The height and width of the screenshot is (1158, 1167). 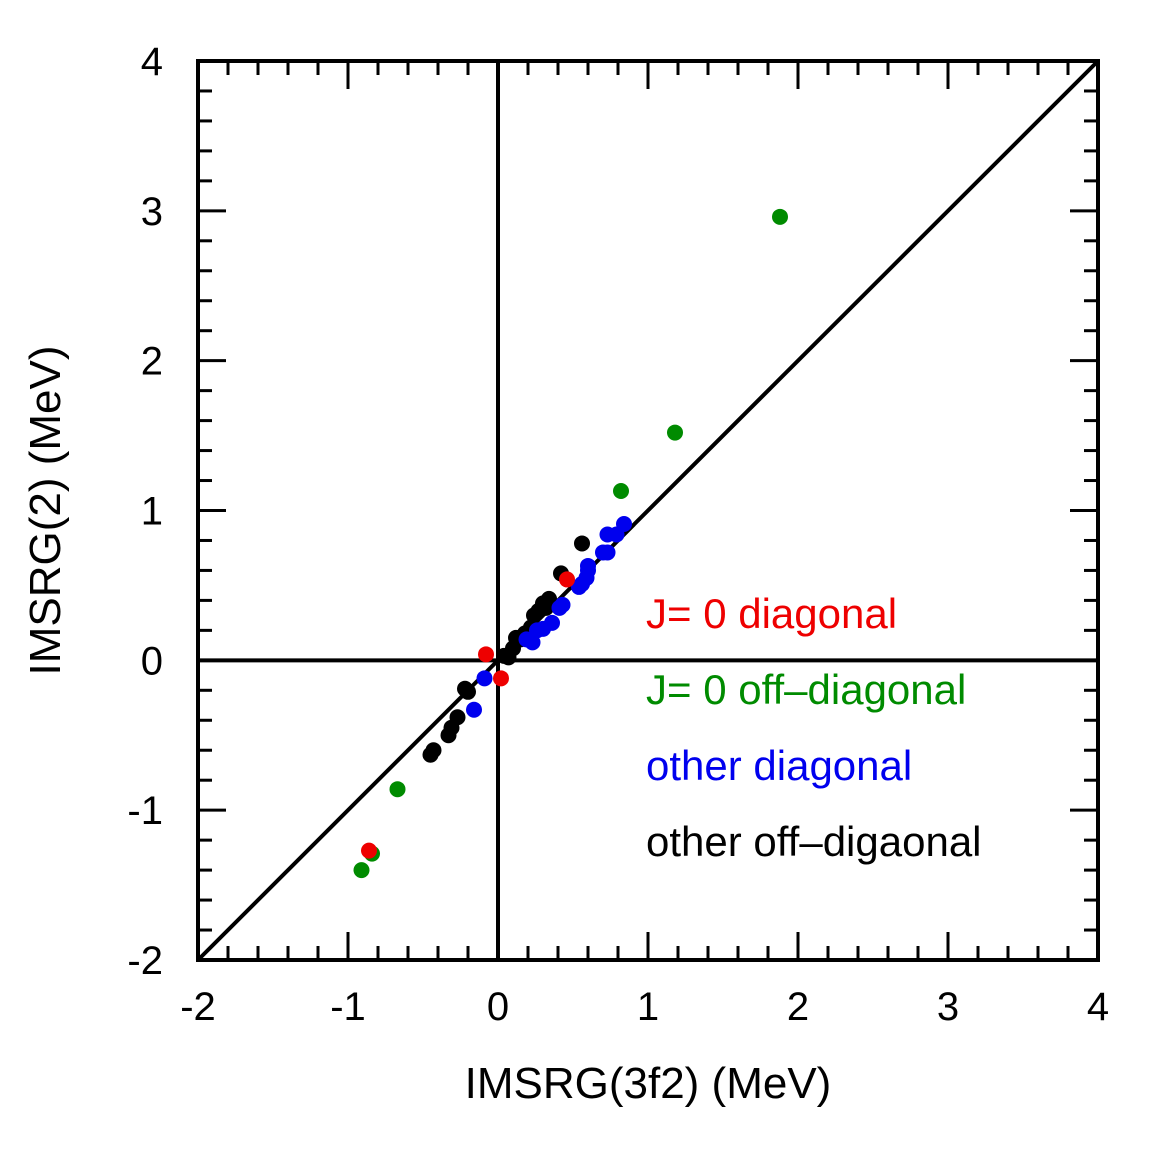 What do you see at coordinates (45, 511) in the screenshot?
I see `y-axis-label: IMSRG(2) (MeV)` at bounding box center [45, 511].